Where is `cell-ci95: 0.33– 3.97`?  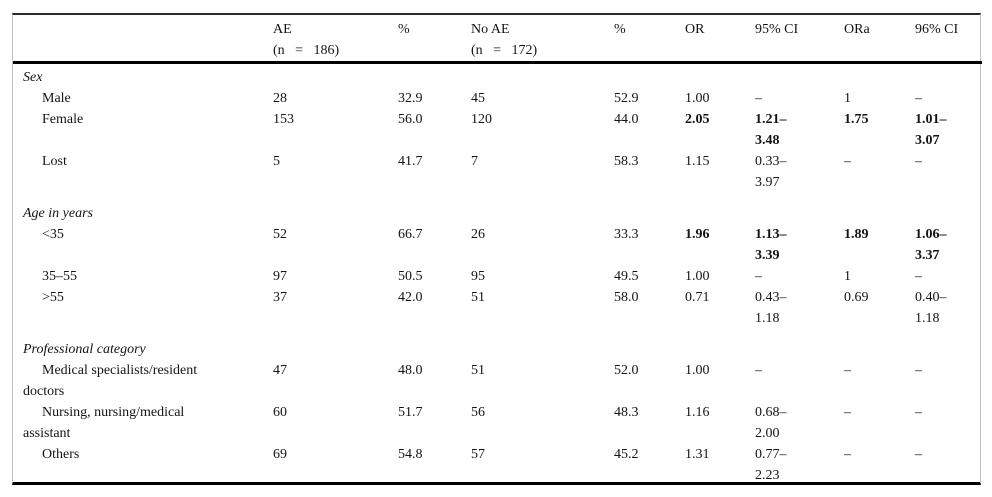 cell-ci95: 0.33– 3.97 is located at coordinates (771, 172).